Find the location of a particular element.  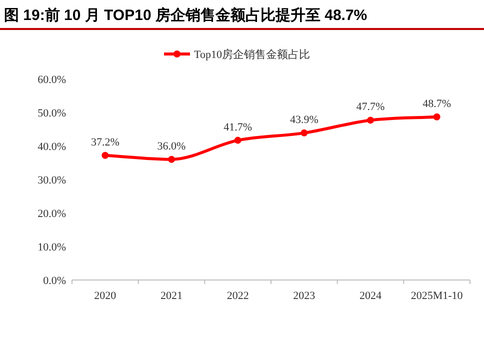

data-label: 43.9% is located at coordinates (304, 120).